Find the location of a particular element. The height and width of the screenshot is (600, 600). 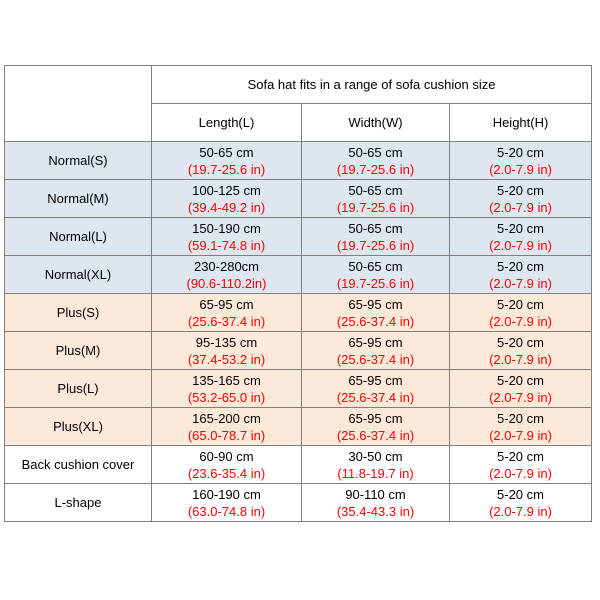

length-cm: 65-95 cm is located at coordinates (226, 304).